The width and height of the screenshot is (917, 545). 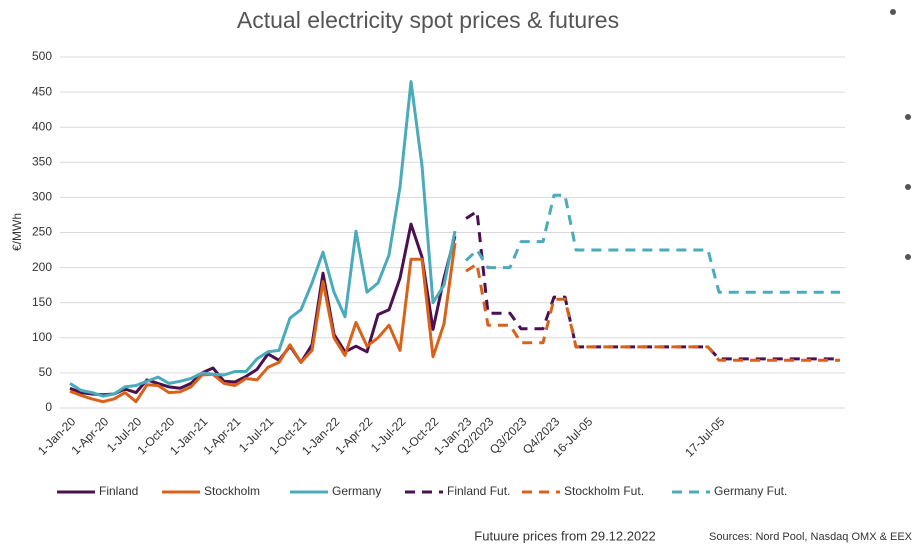 I want to click on legend-label: Stockholm, so click(x=232, y=491).